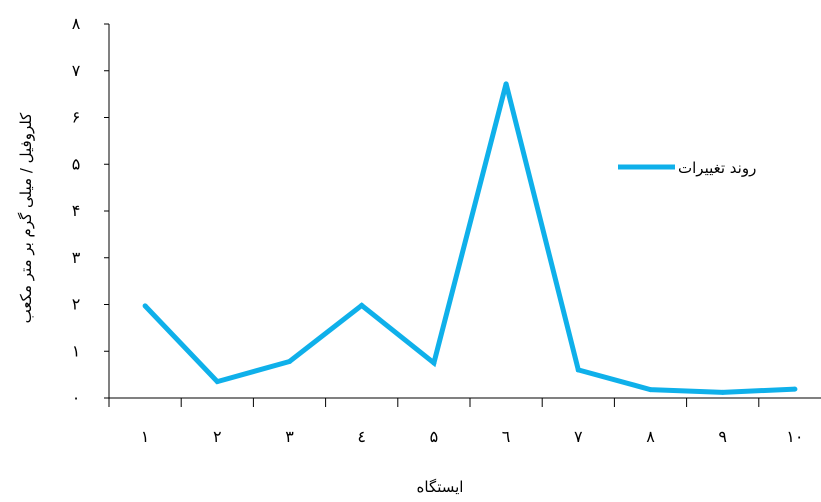 The width and height of the screenshot is (821, 502). Describe the element at coordinates (90, 210) in the screenshot. I see `y-ticks: ۰ ۱ ۲ ۳ ۴ ۵ ۶ ۷ ۸` at that location.